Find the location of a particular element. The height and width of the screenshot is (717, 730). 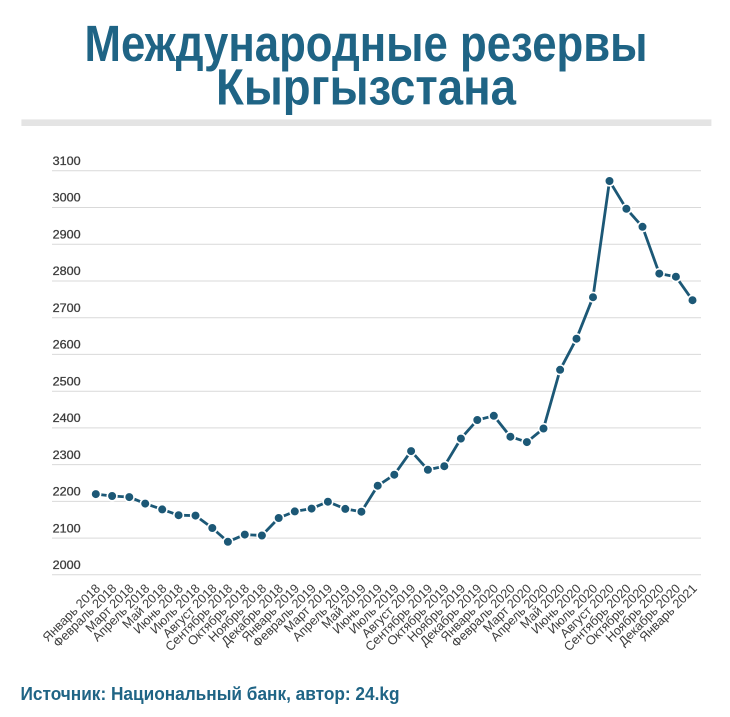

svg-text: 3000 is located at coordinates (67, 198).